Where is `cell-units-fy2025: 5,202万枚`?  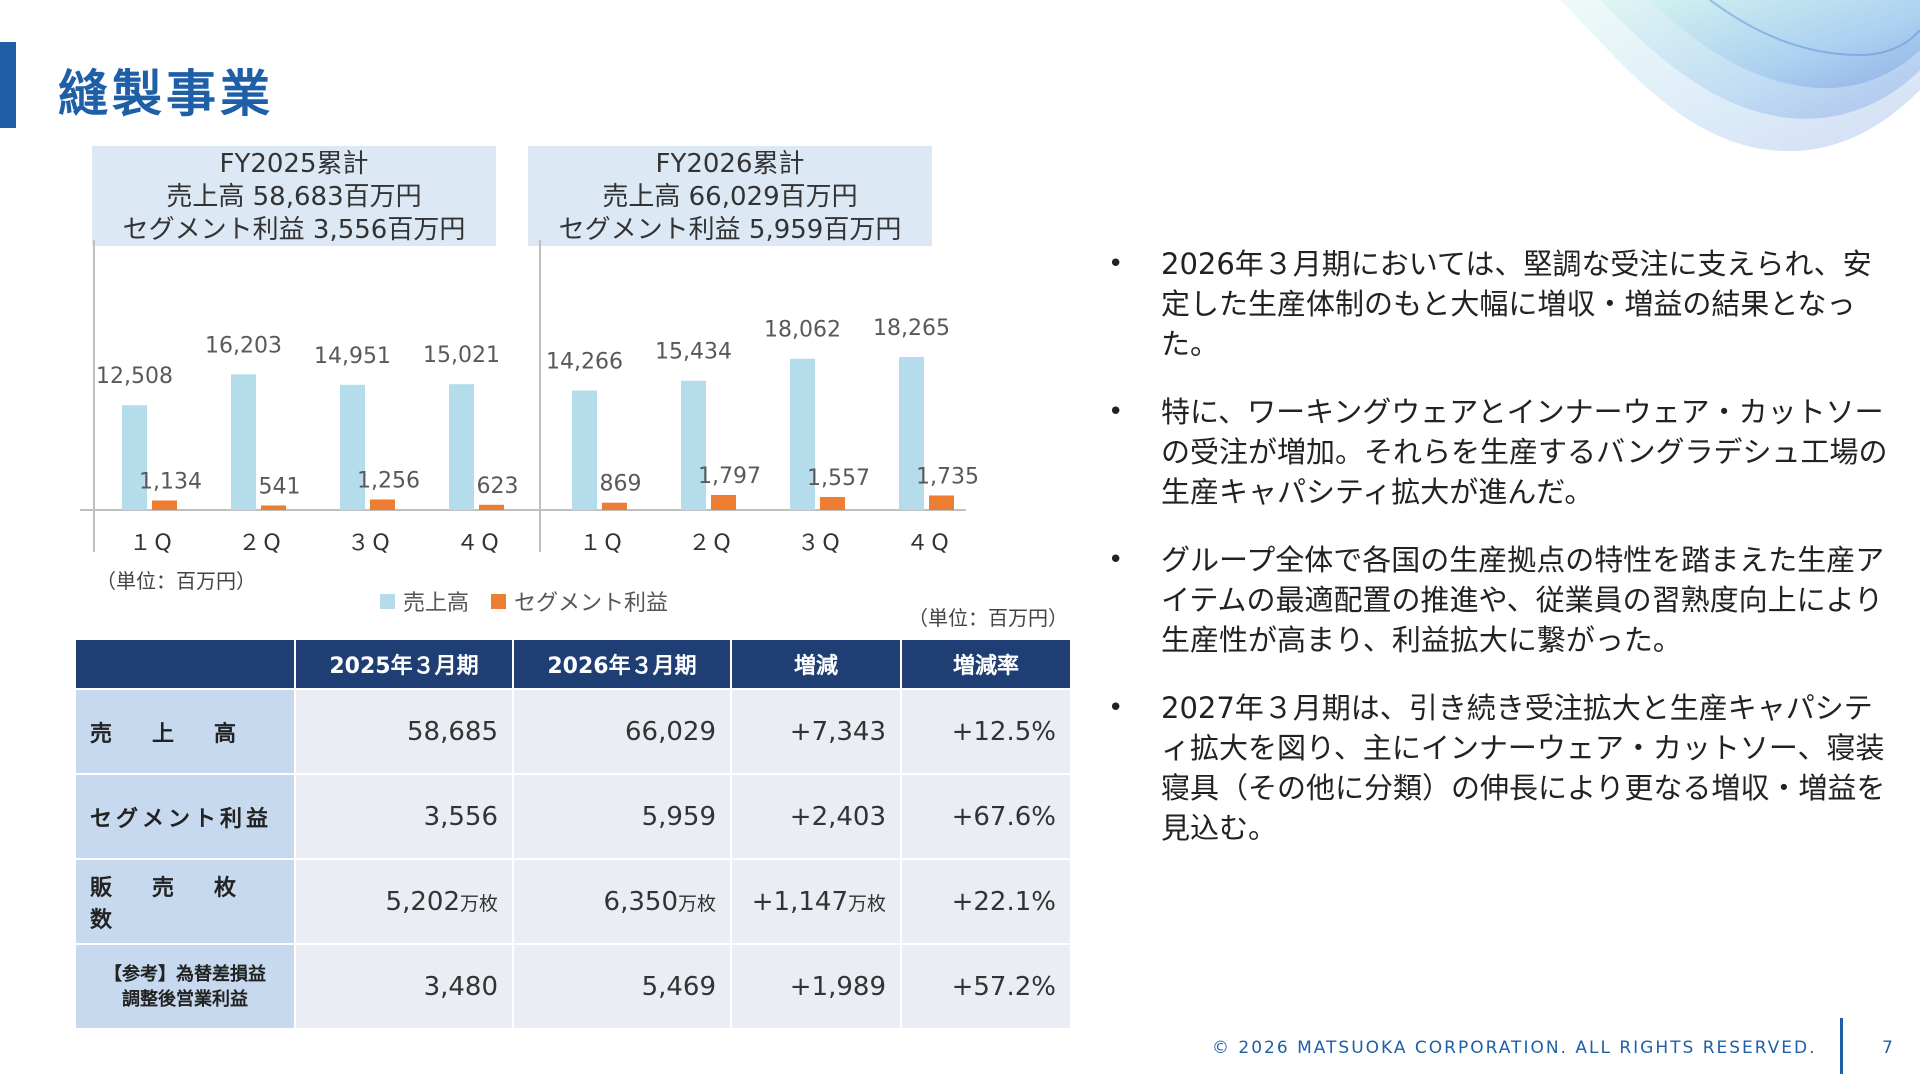 cell-units-fy2025: 5,202万枚 is located at coordinates (404, 901).